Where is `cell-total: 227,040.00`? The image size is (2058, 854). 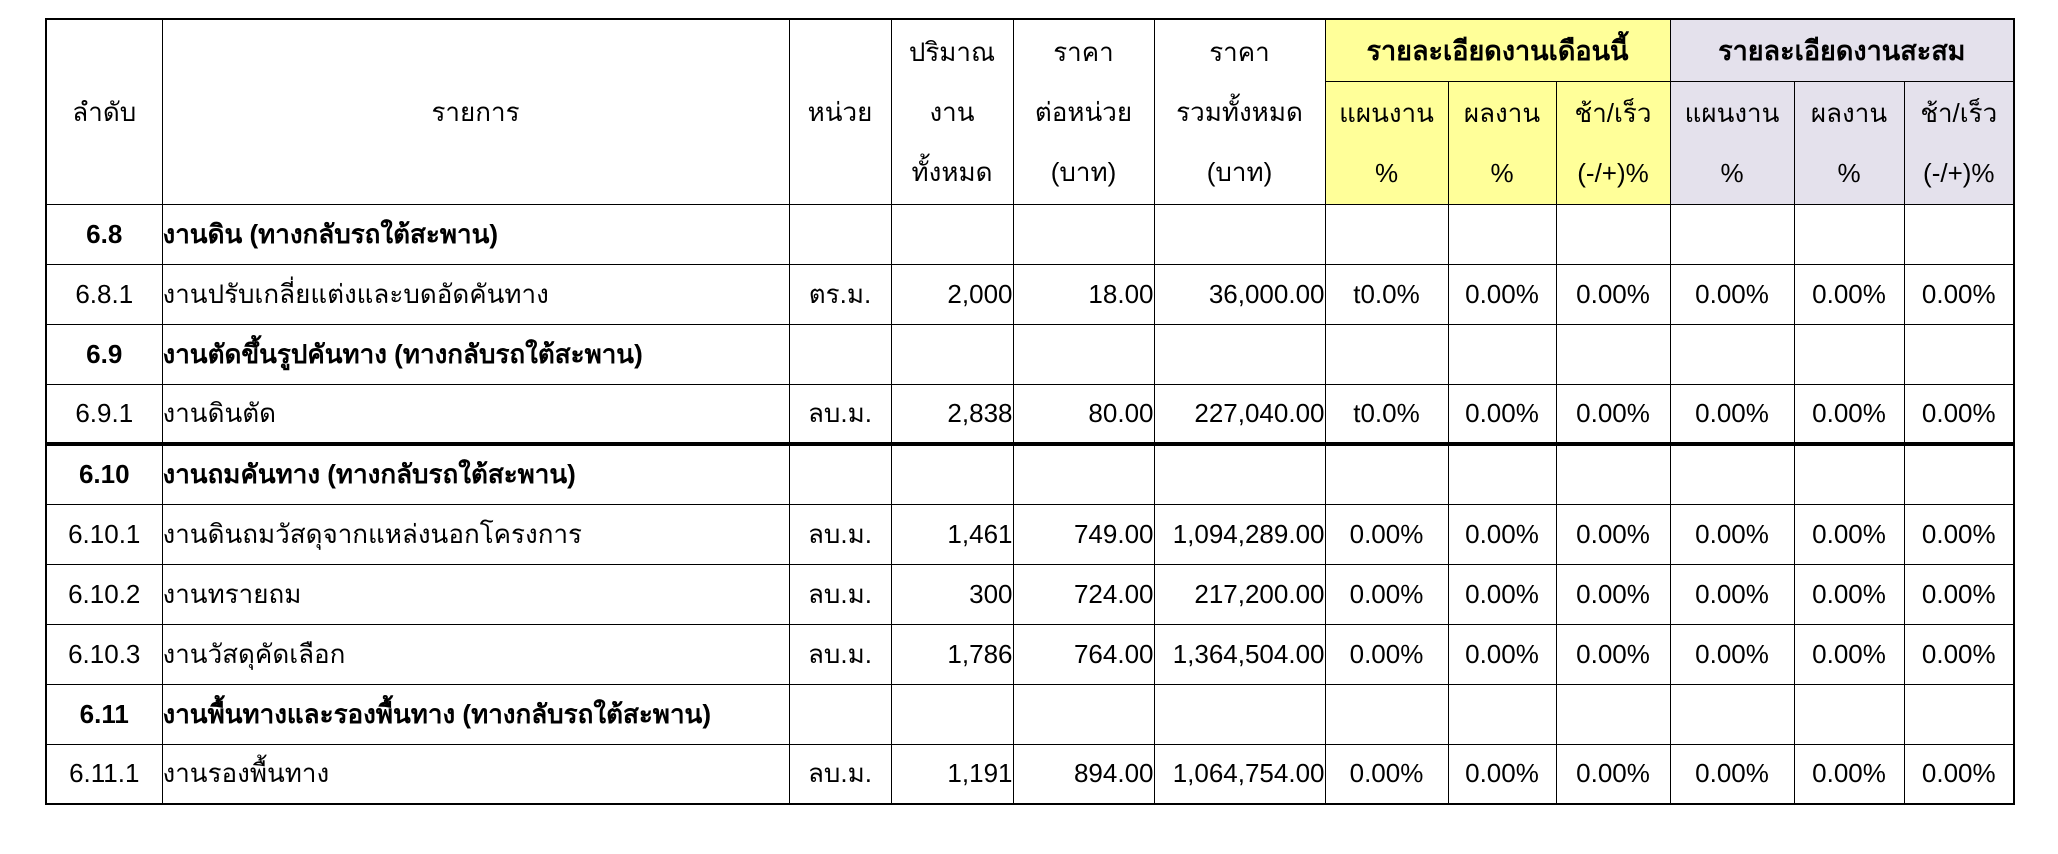
cell-total: 227,040.00 is located at coordinates (1239, 414).